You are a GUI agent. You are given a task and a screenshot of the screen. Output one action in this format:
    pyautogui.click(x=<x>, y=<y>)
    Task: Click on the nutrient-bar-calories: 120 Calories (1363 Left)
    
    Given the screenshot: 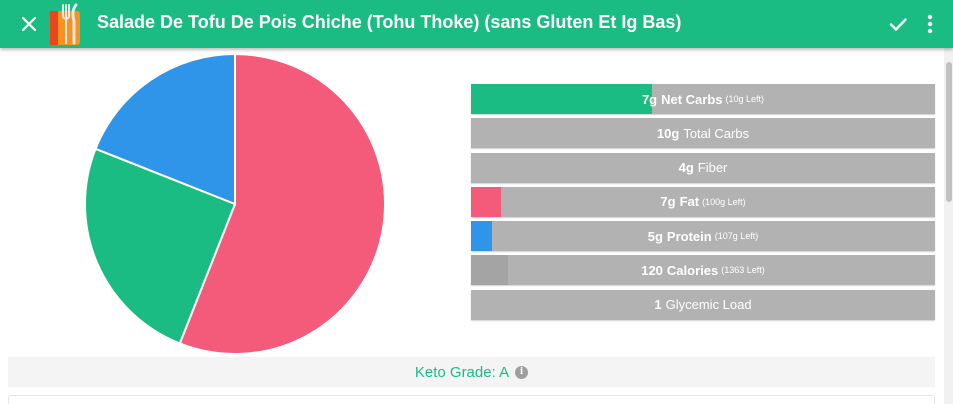 What is the action you would take?
    pyautogui.click(x=703, y=270)
    